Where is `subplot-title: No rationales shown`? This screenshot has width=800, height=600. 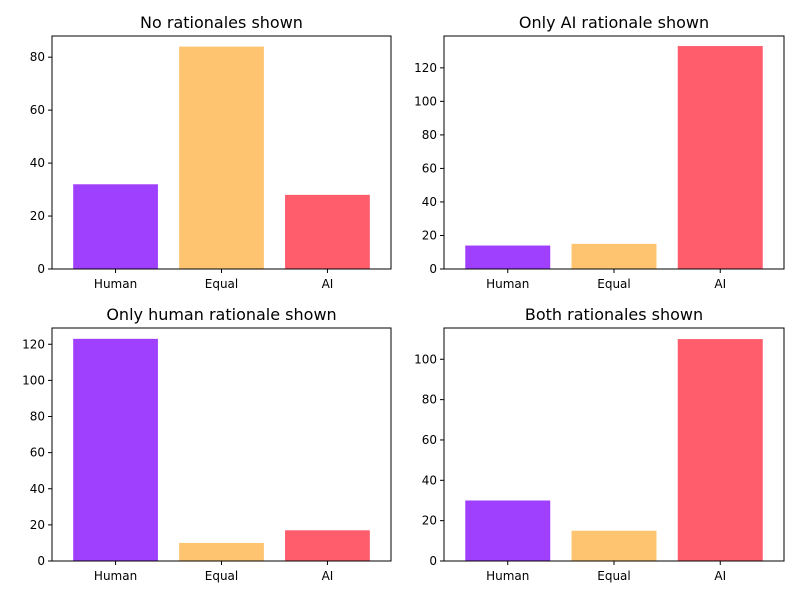
subplot-title: No rationales shown is located at coordinates (221, 22).